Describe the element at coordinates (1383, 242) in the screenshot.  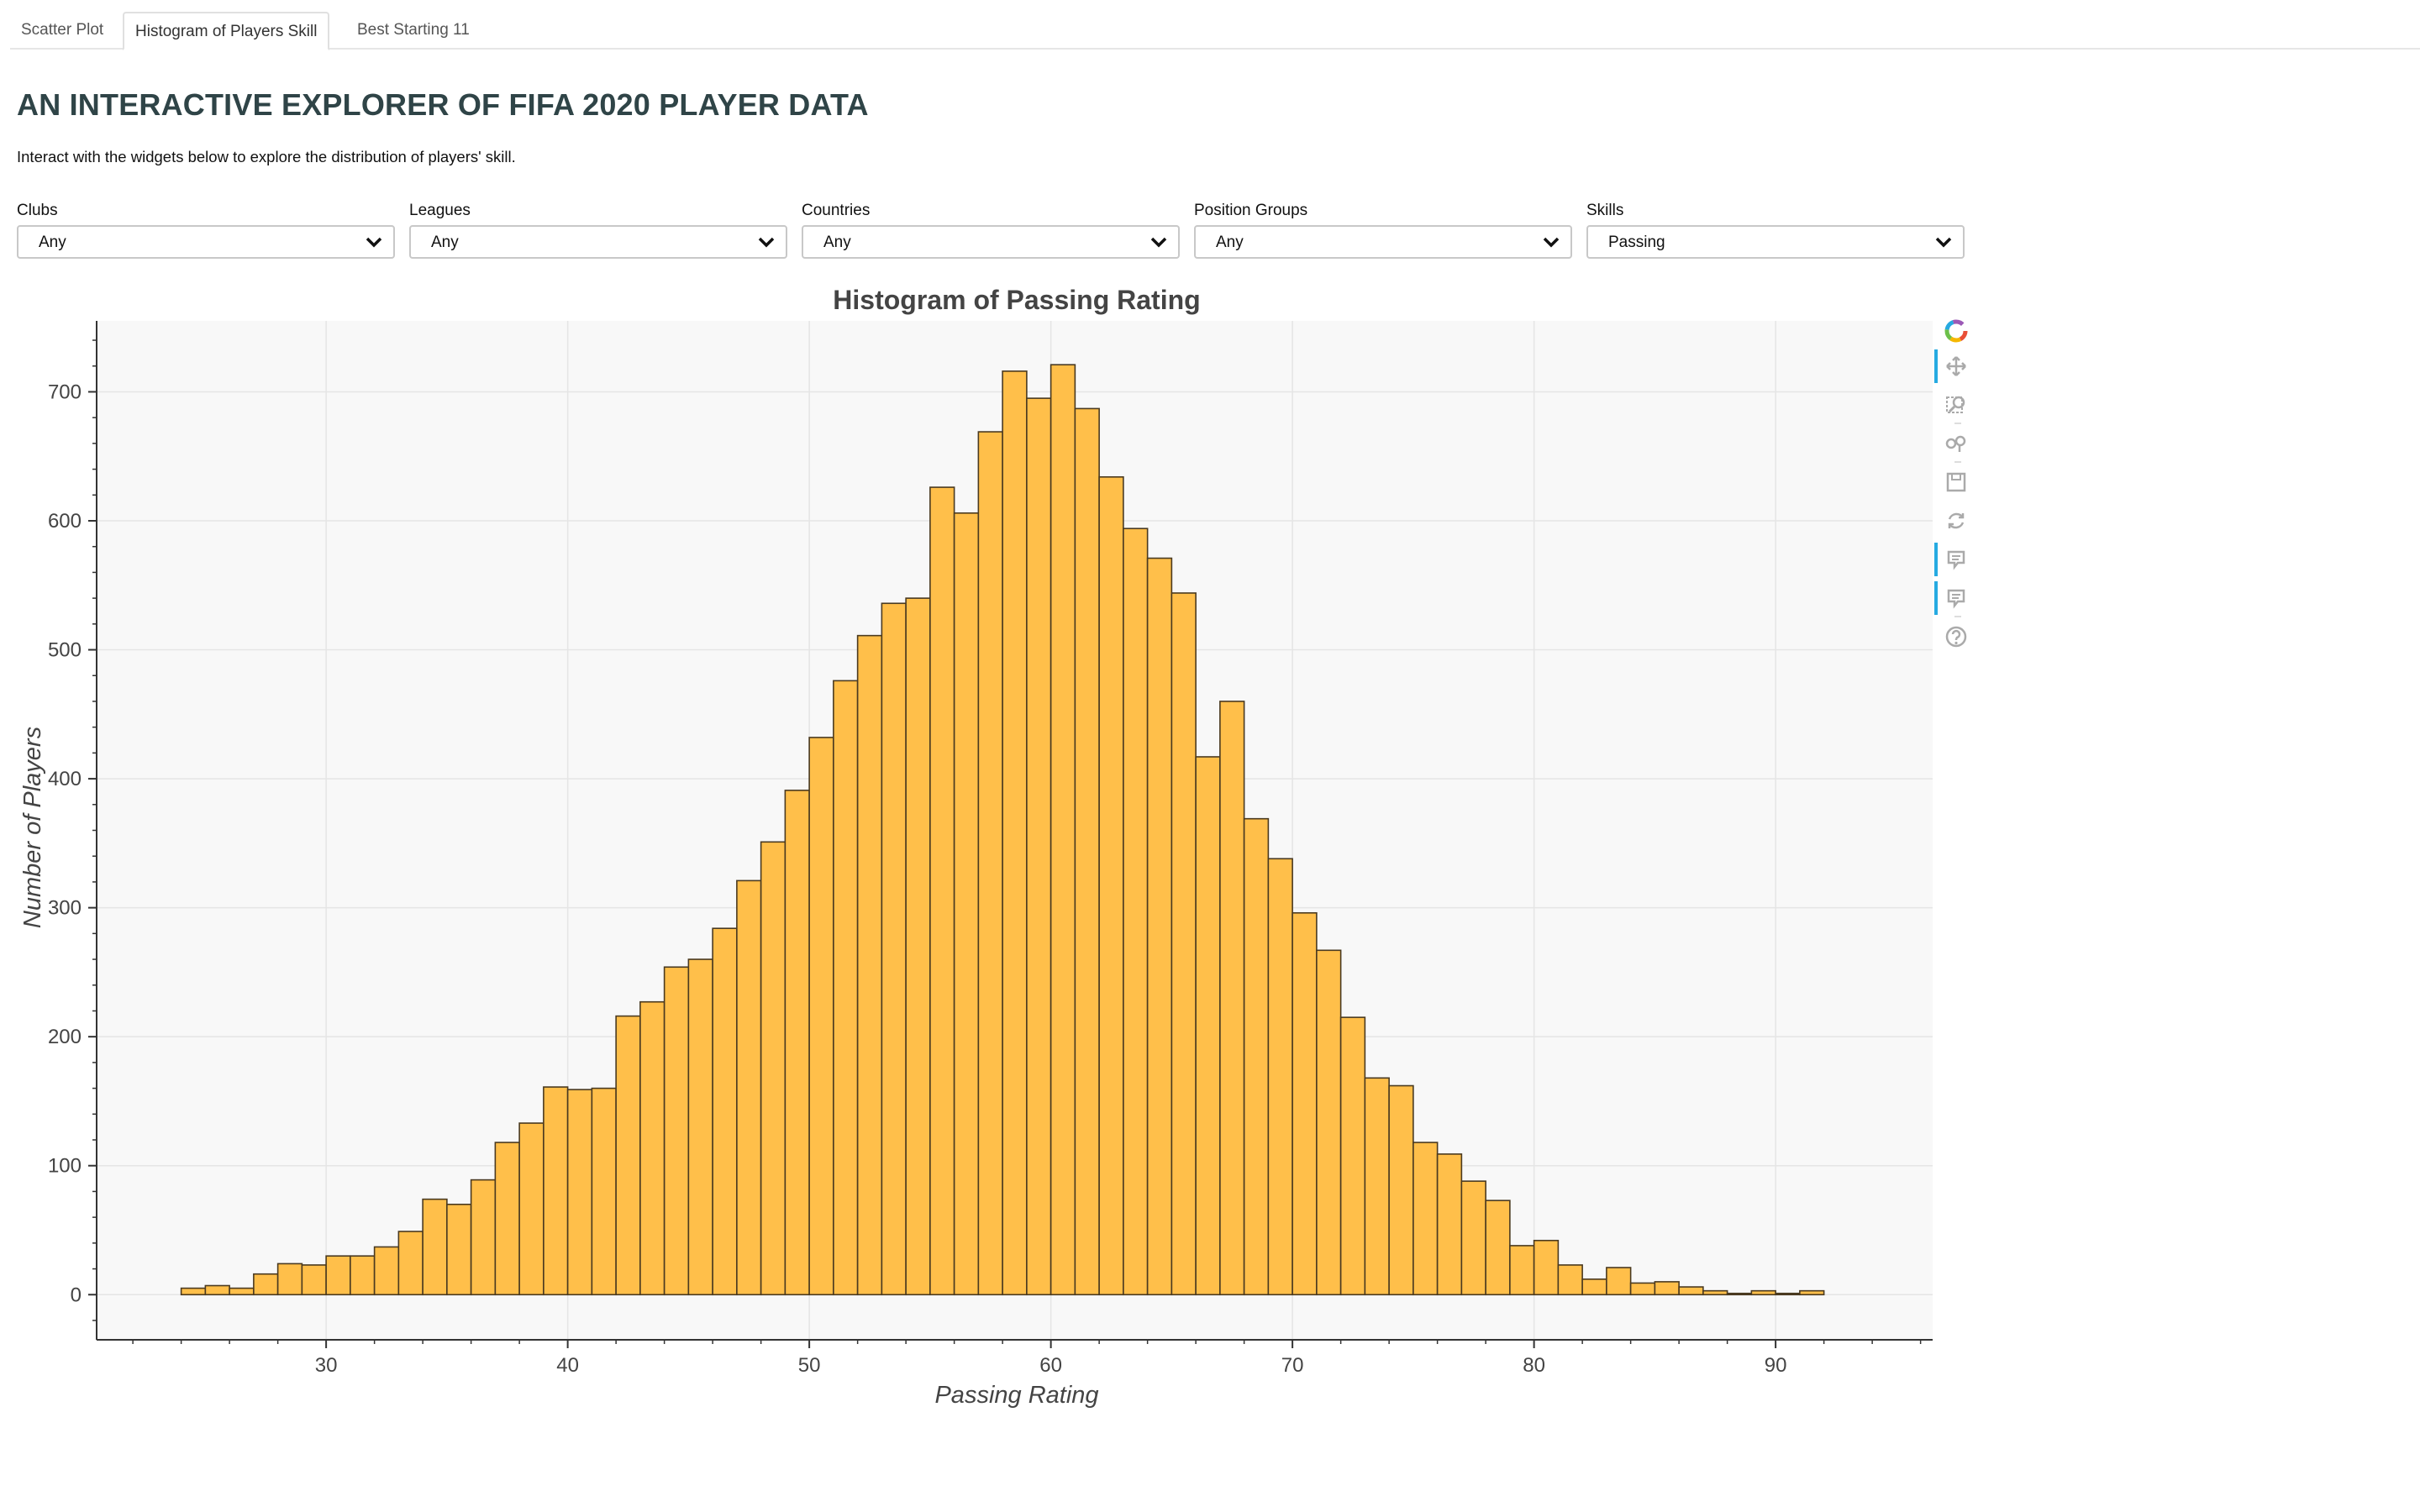
I see `position-groups-select: Any` at that location.